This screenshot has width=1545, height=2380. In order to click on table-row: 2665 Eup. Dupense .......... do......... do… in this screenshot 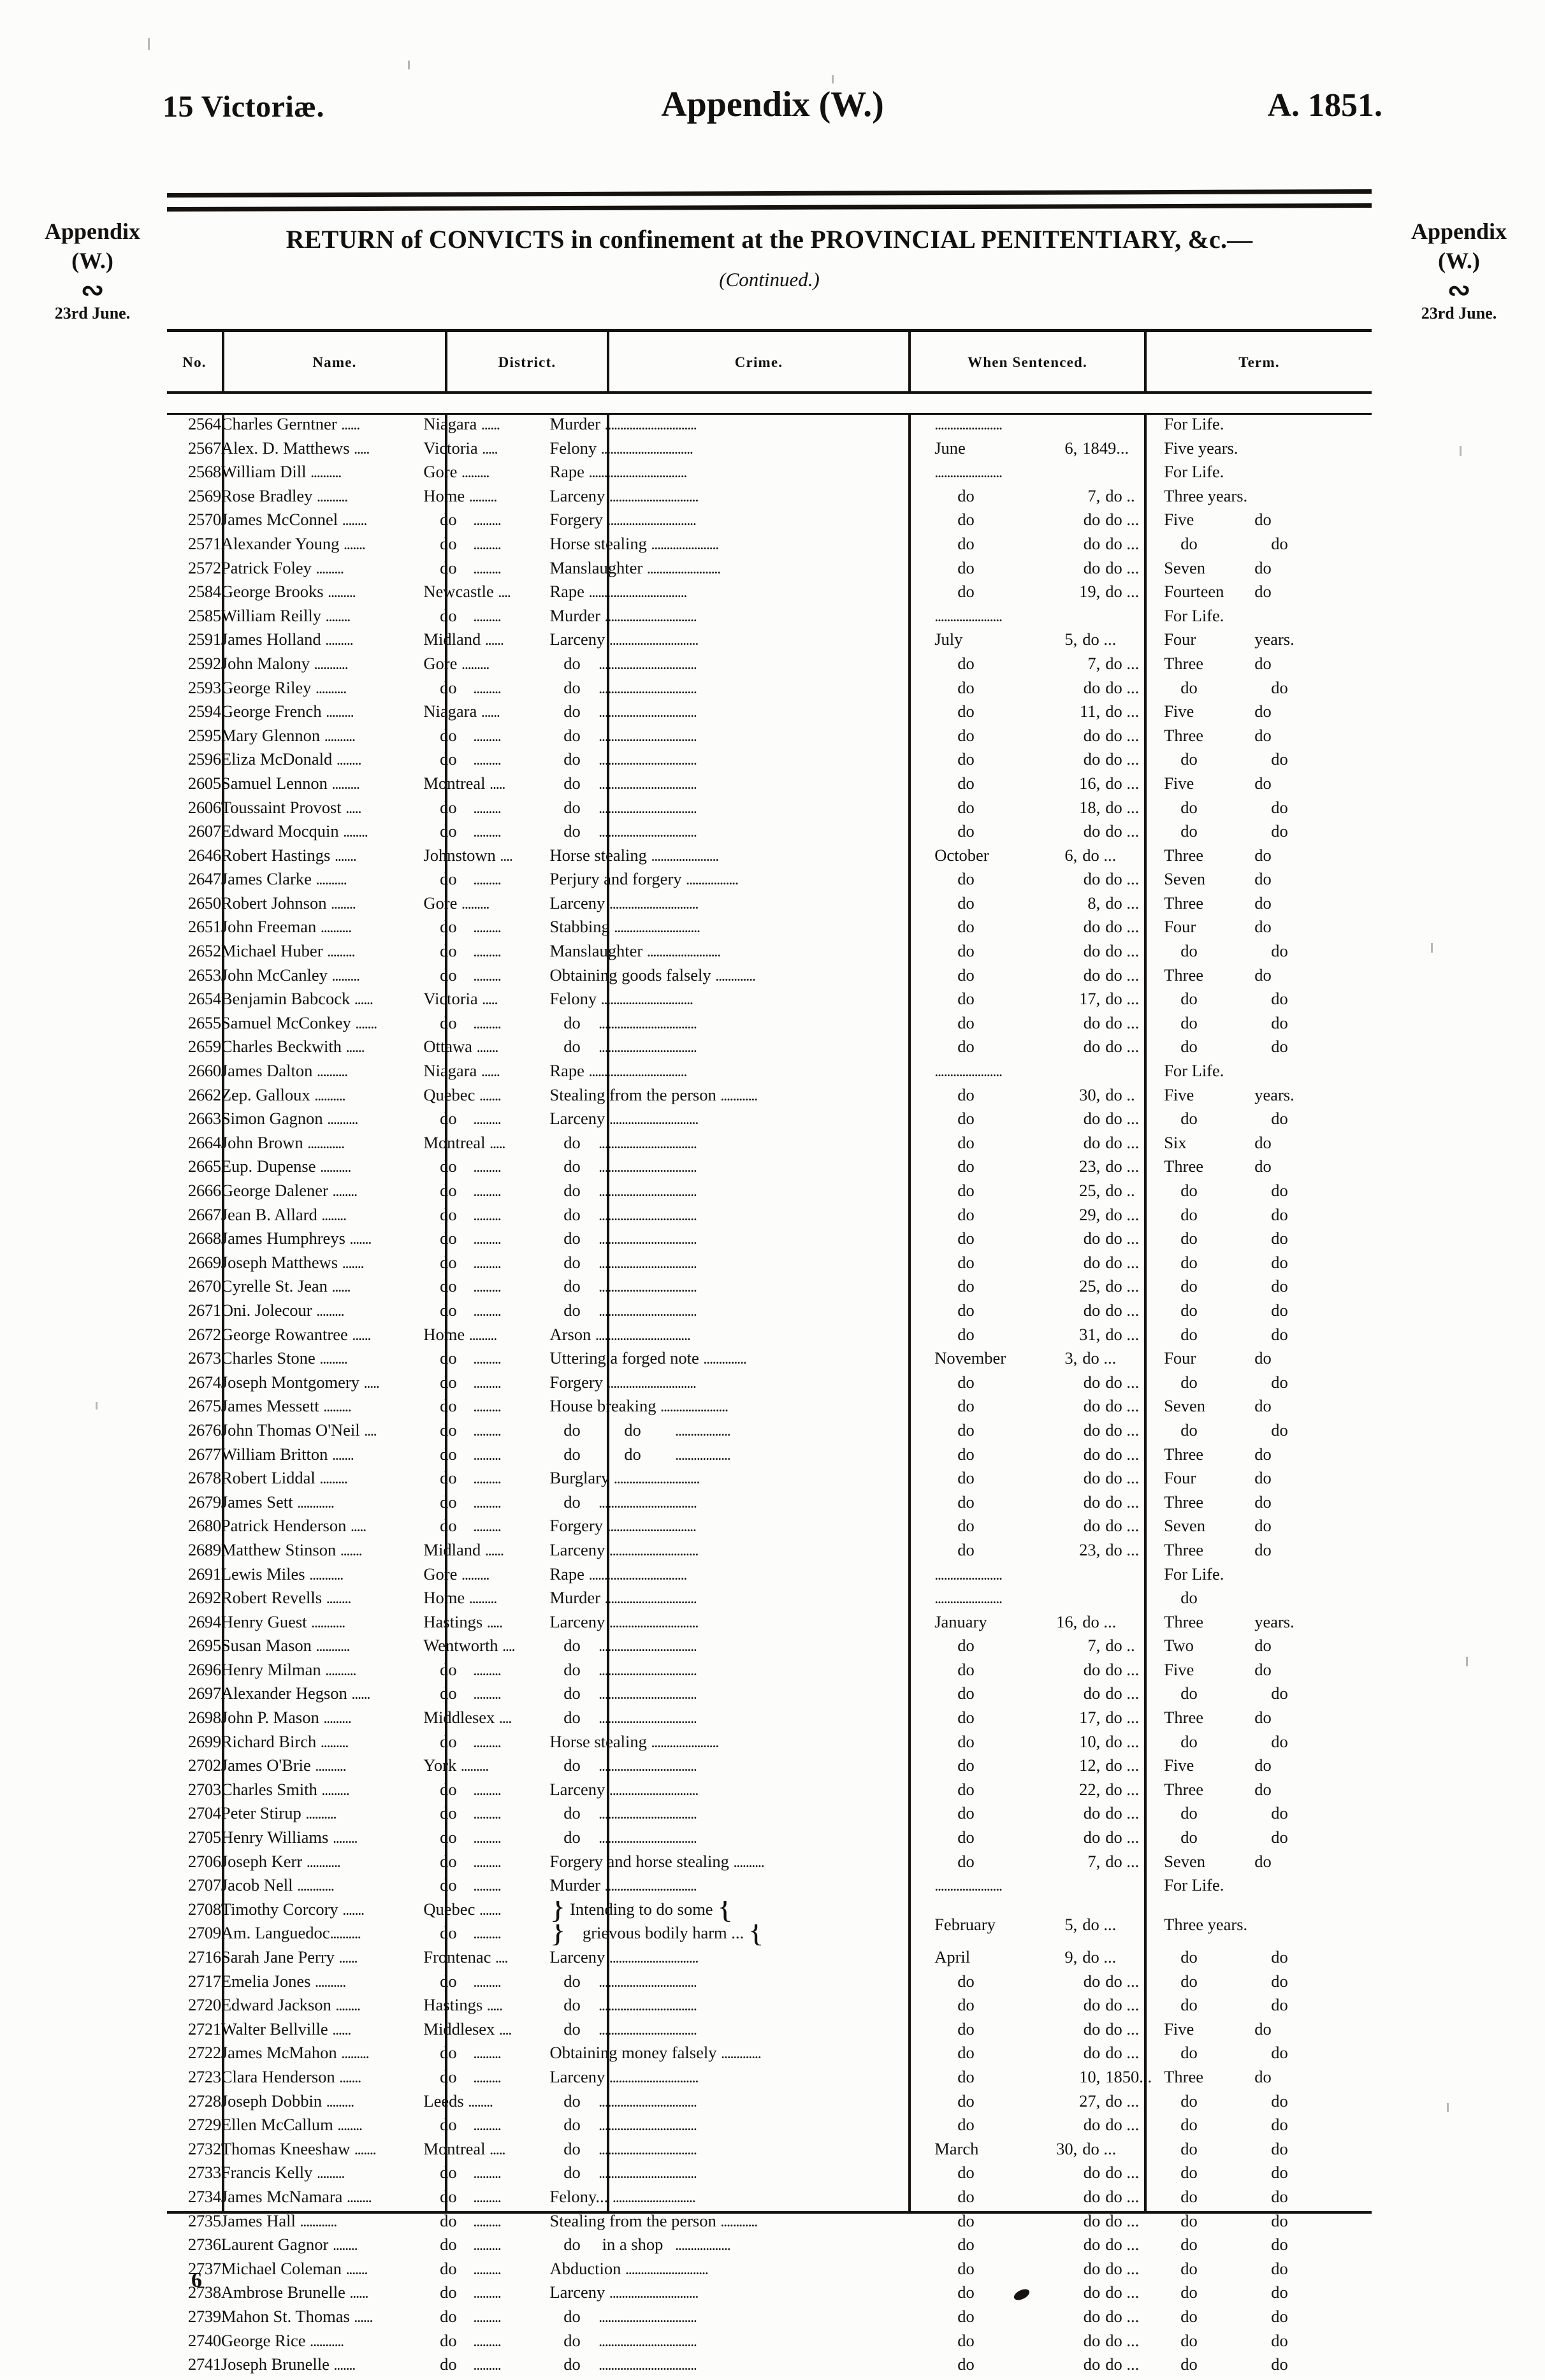, I will do `click(769, 1170)`.